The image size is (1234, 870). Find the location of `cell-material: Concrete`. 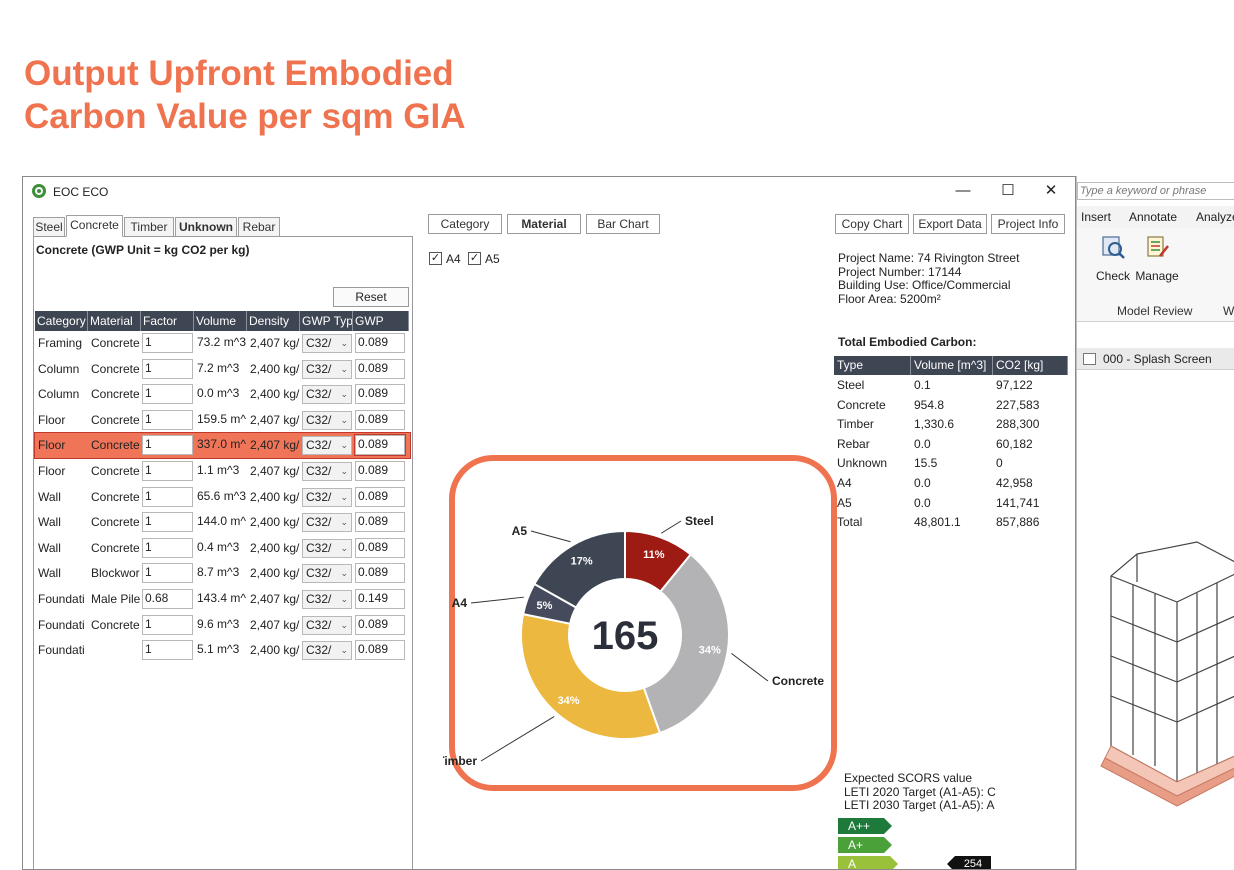

cell-material: Concrete is located at coordinates (115, 522).